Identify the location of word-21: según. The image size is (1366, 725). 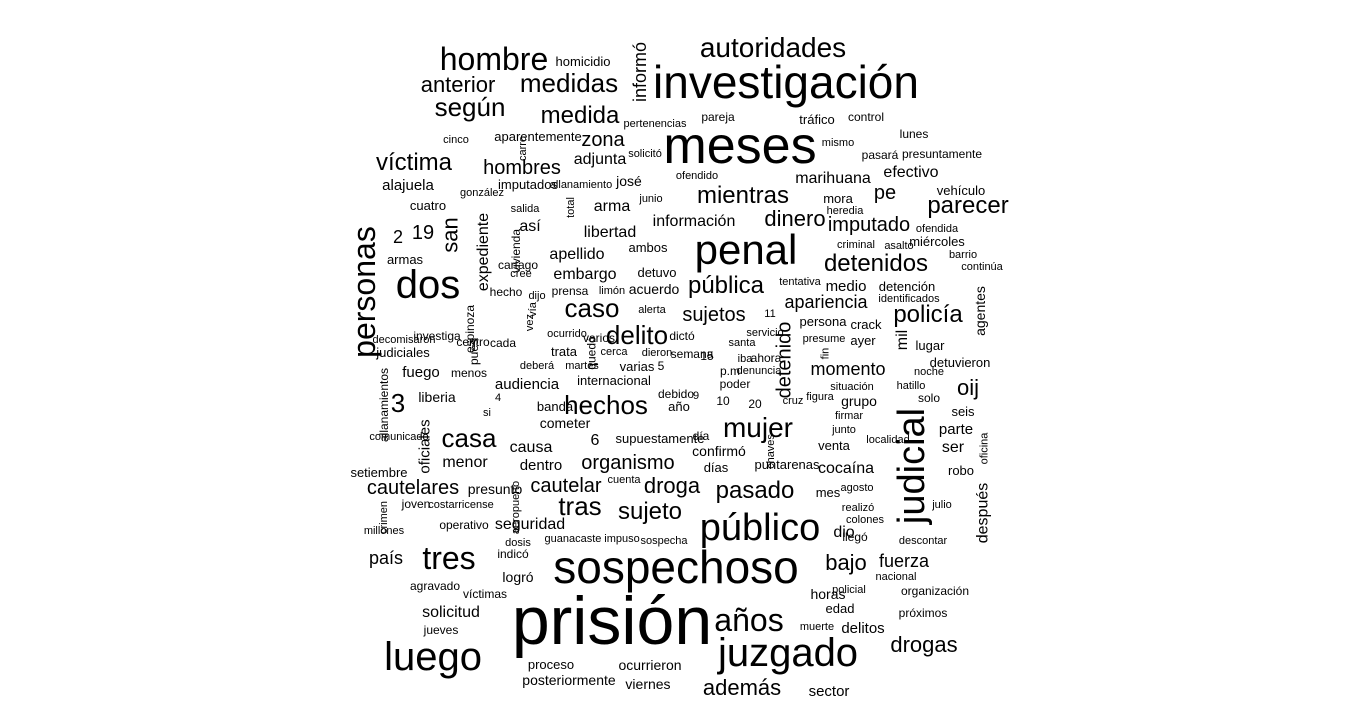
(470, 107).